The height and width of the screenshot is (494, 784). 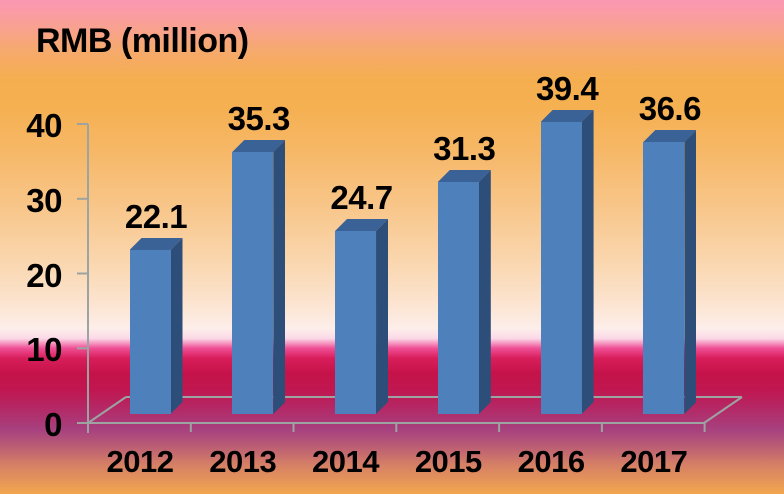 What do you see at coordinates (44, 125) in the screenshot?
I see `y-axis-label-40: 40` at bounding box center [44, 125].